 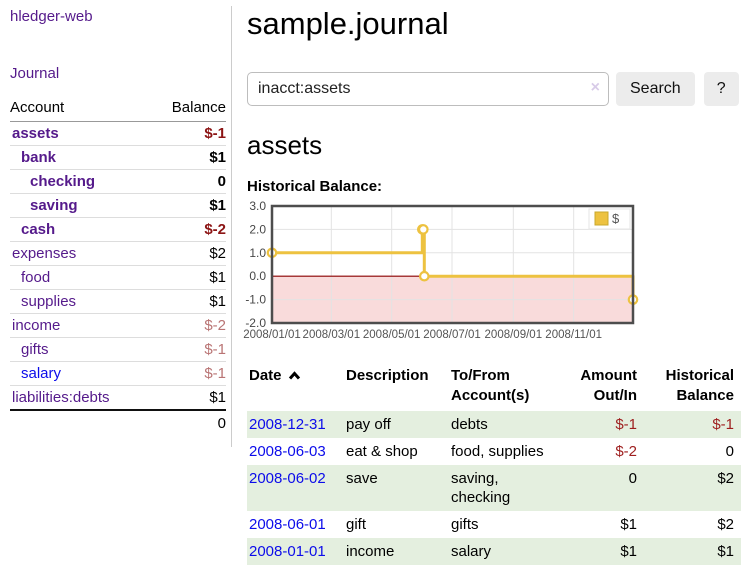 What do you see at coordinates (287, 424) in the screenshot?
I see `transaction-date-link: 2008-12-31` at bounding box center [287, 424].